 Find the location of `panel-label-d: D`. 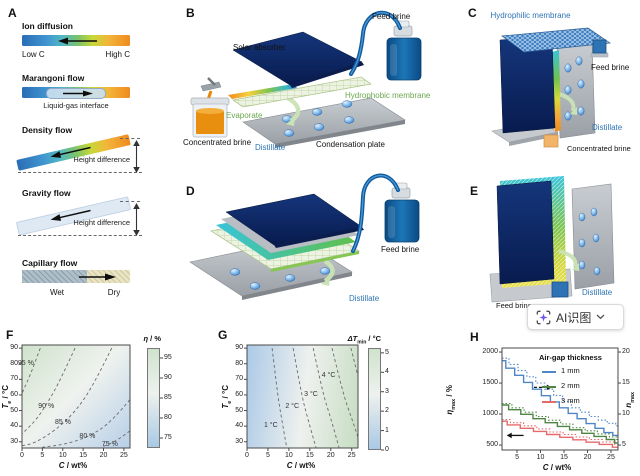

panel-label-d: D is located at coordinates (190, 191).